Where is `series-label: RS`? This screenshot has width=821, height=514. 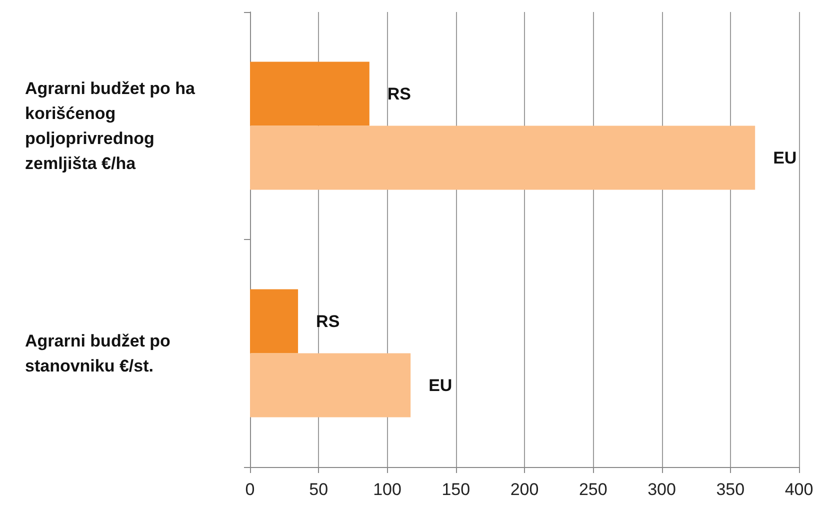
series-label: RS is located at coordinates (399, 94).